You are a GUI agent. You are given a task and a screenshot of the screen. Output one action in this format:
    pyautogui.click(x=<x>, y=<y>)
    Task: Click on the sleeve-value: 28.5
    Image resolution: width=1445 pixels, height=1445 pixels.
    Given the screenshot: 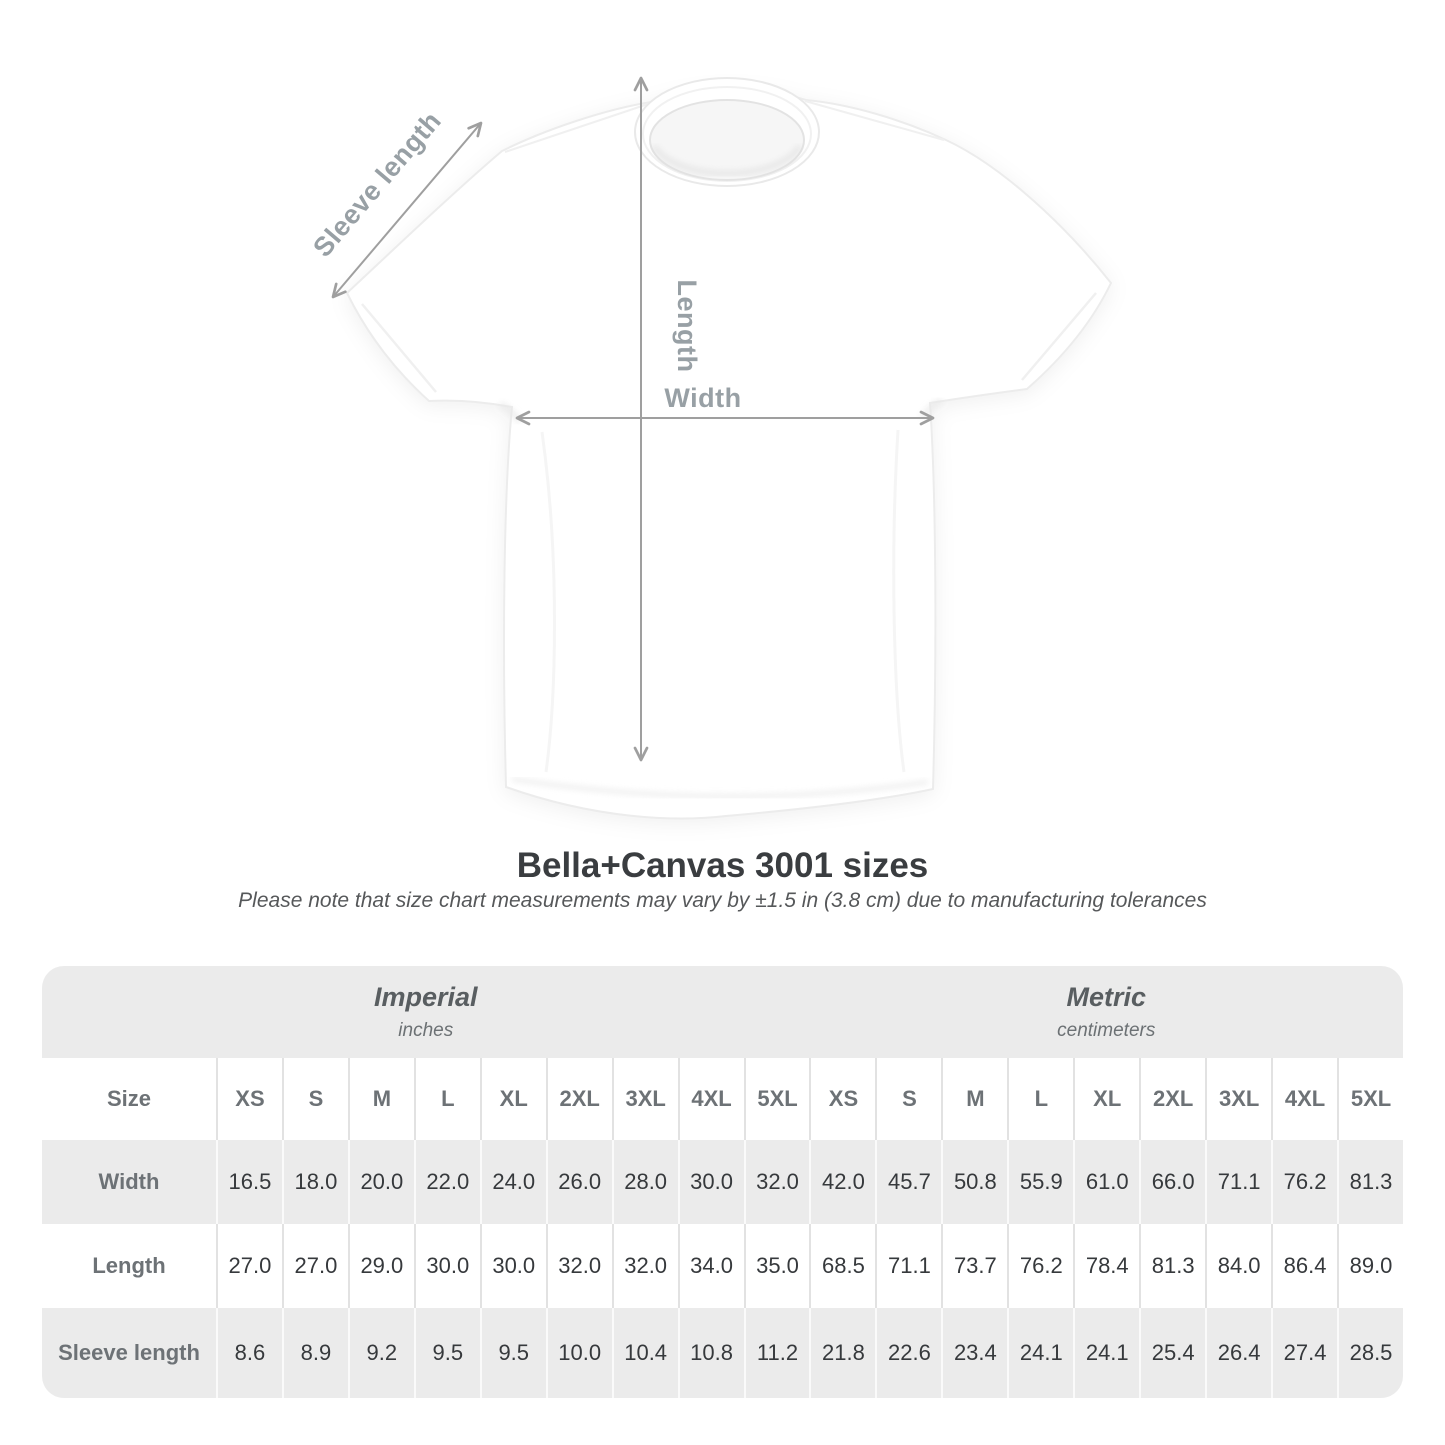 What is the action you would take?
    pyautogui.click(x=1370, y=1353)
    